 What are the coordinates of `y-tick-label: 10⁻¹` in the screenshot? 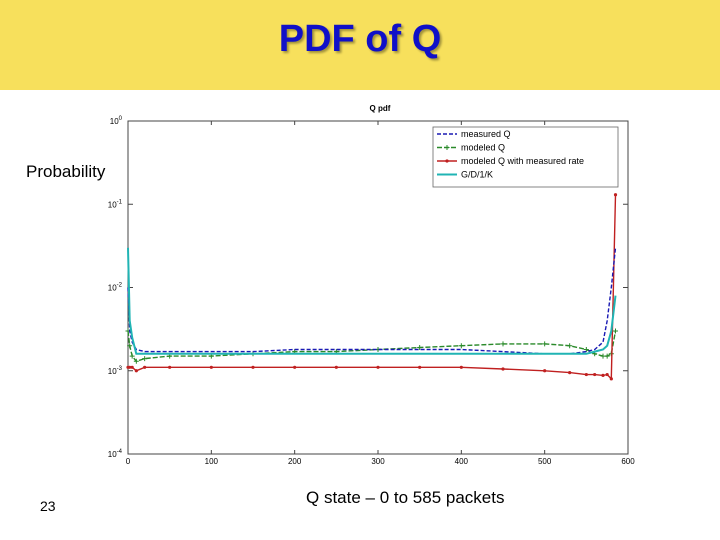 It's located at (115, 204).